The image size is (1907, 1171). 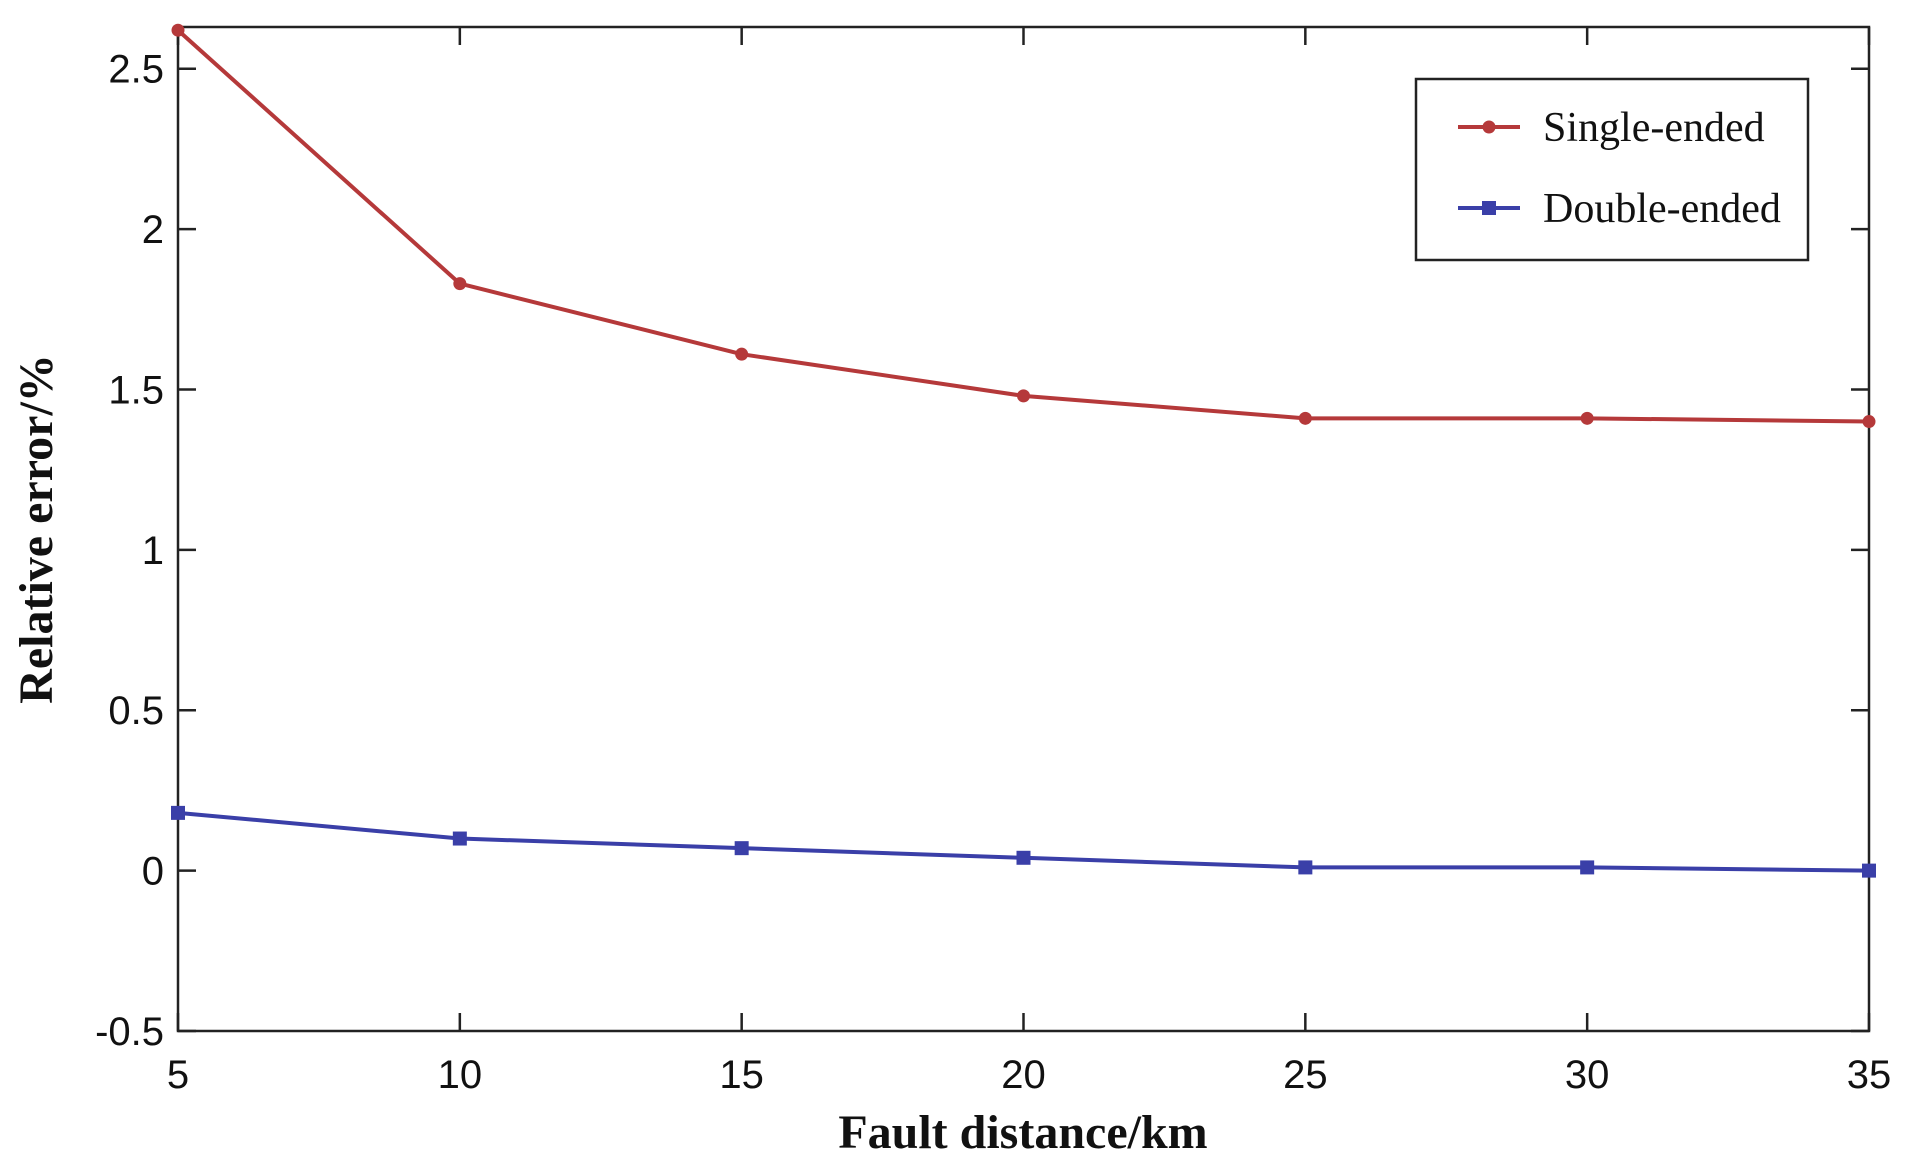 I want to click on x-tick-label: 15, so click(x=741, y=1075).